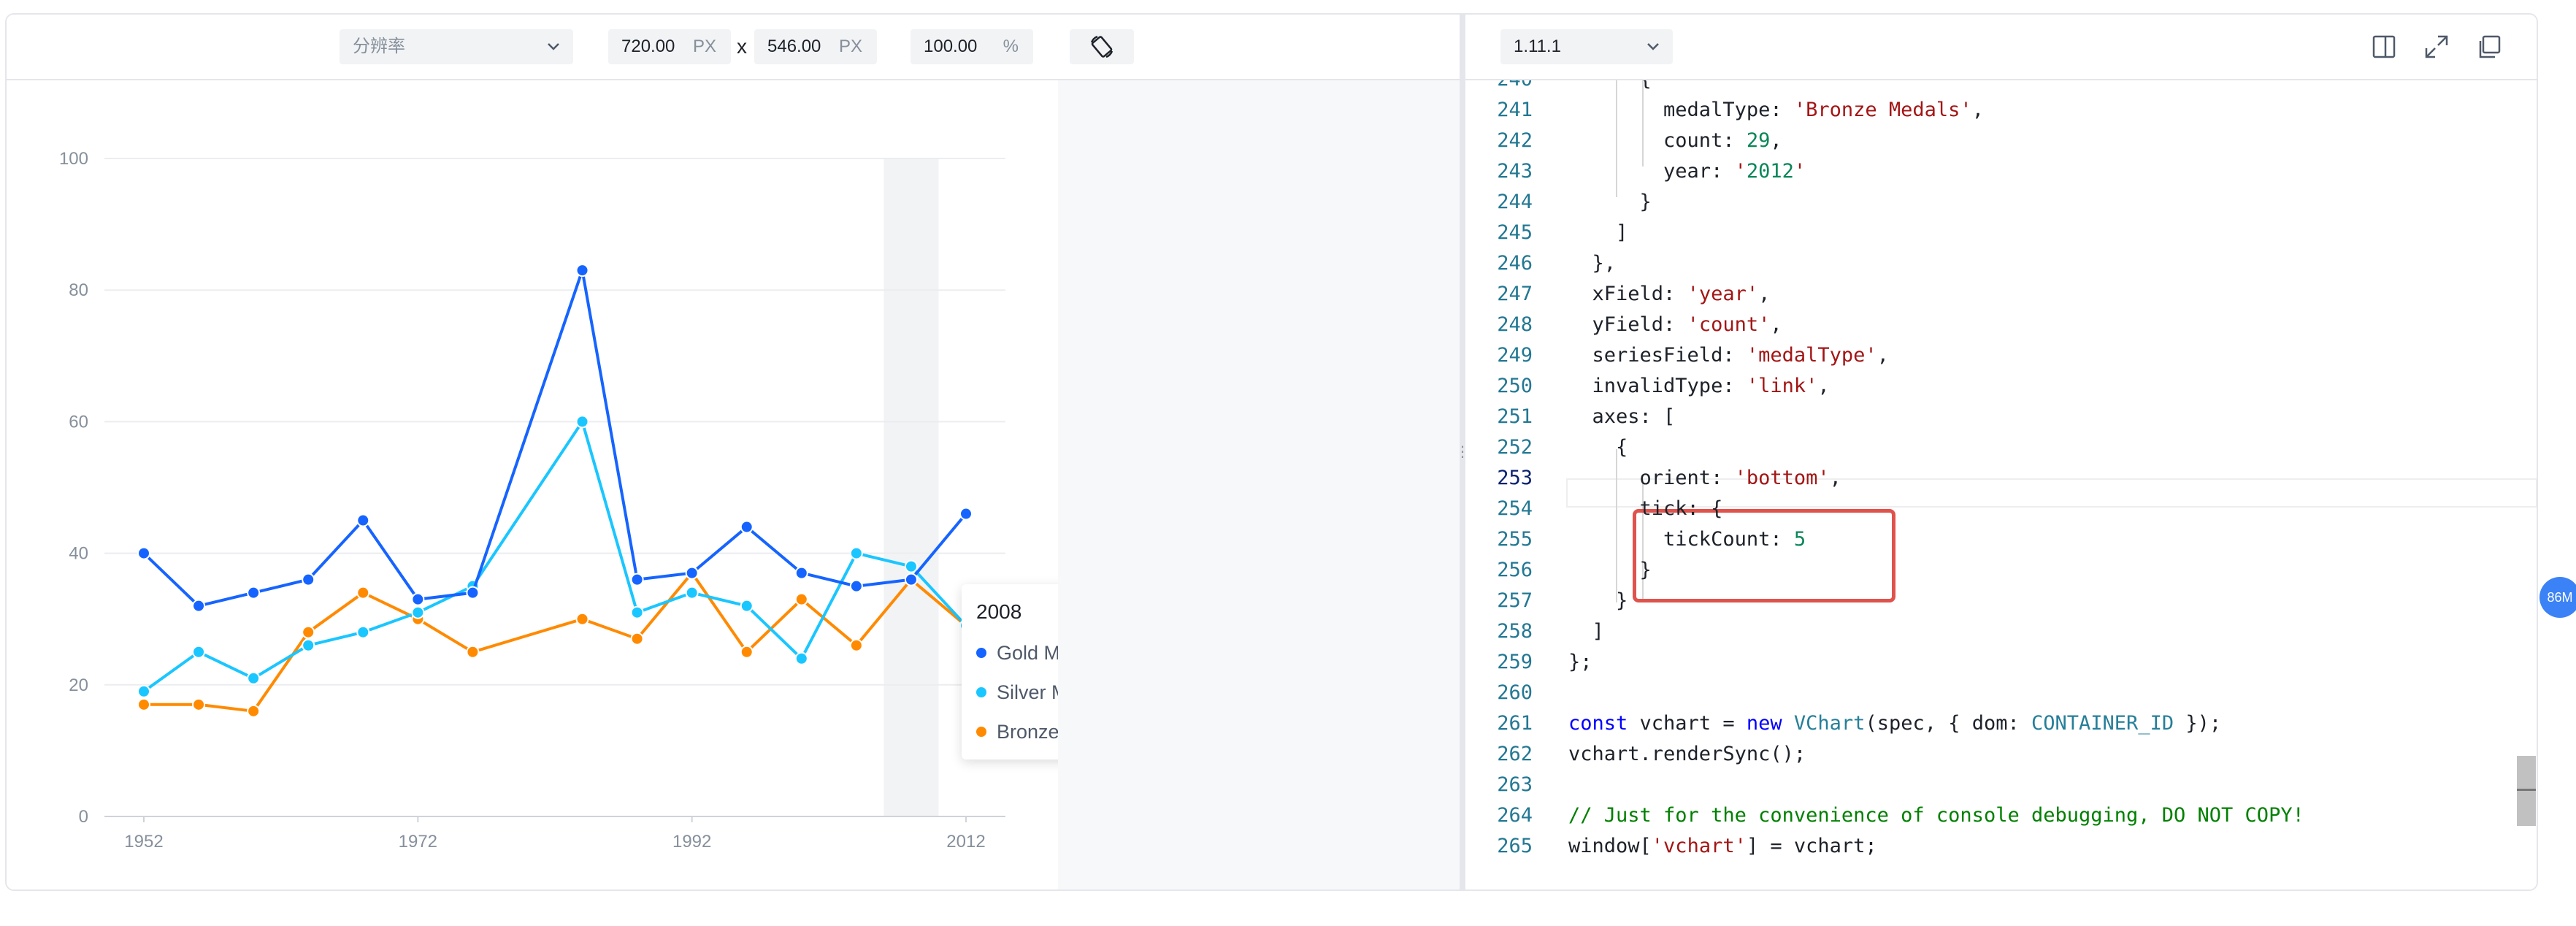 The width and height of the screenshot is (2576, 926). I want to click on code-scrollbar-thumb, so click(2526, 791).